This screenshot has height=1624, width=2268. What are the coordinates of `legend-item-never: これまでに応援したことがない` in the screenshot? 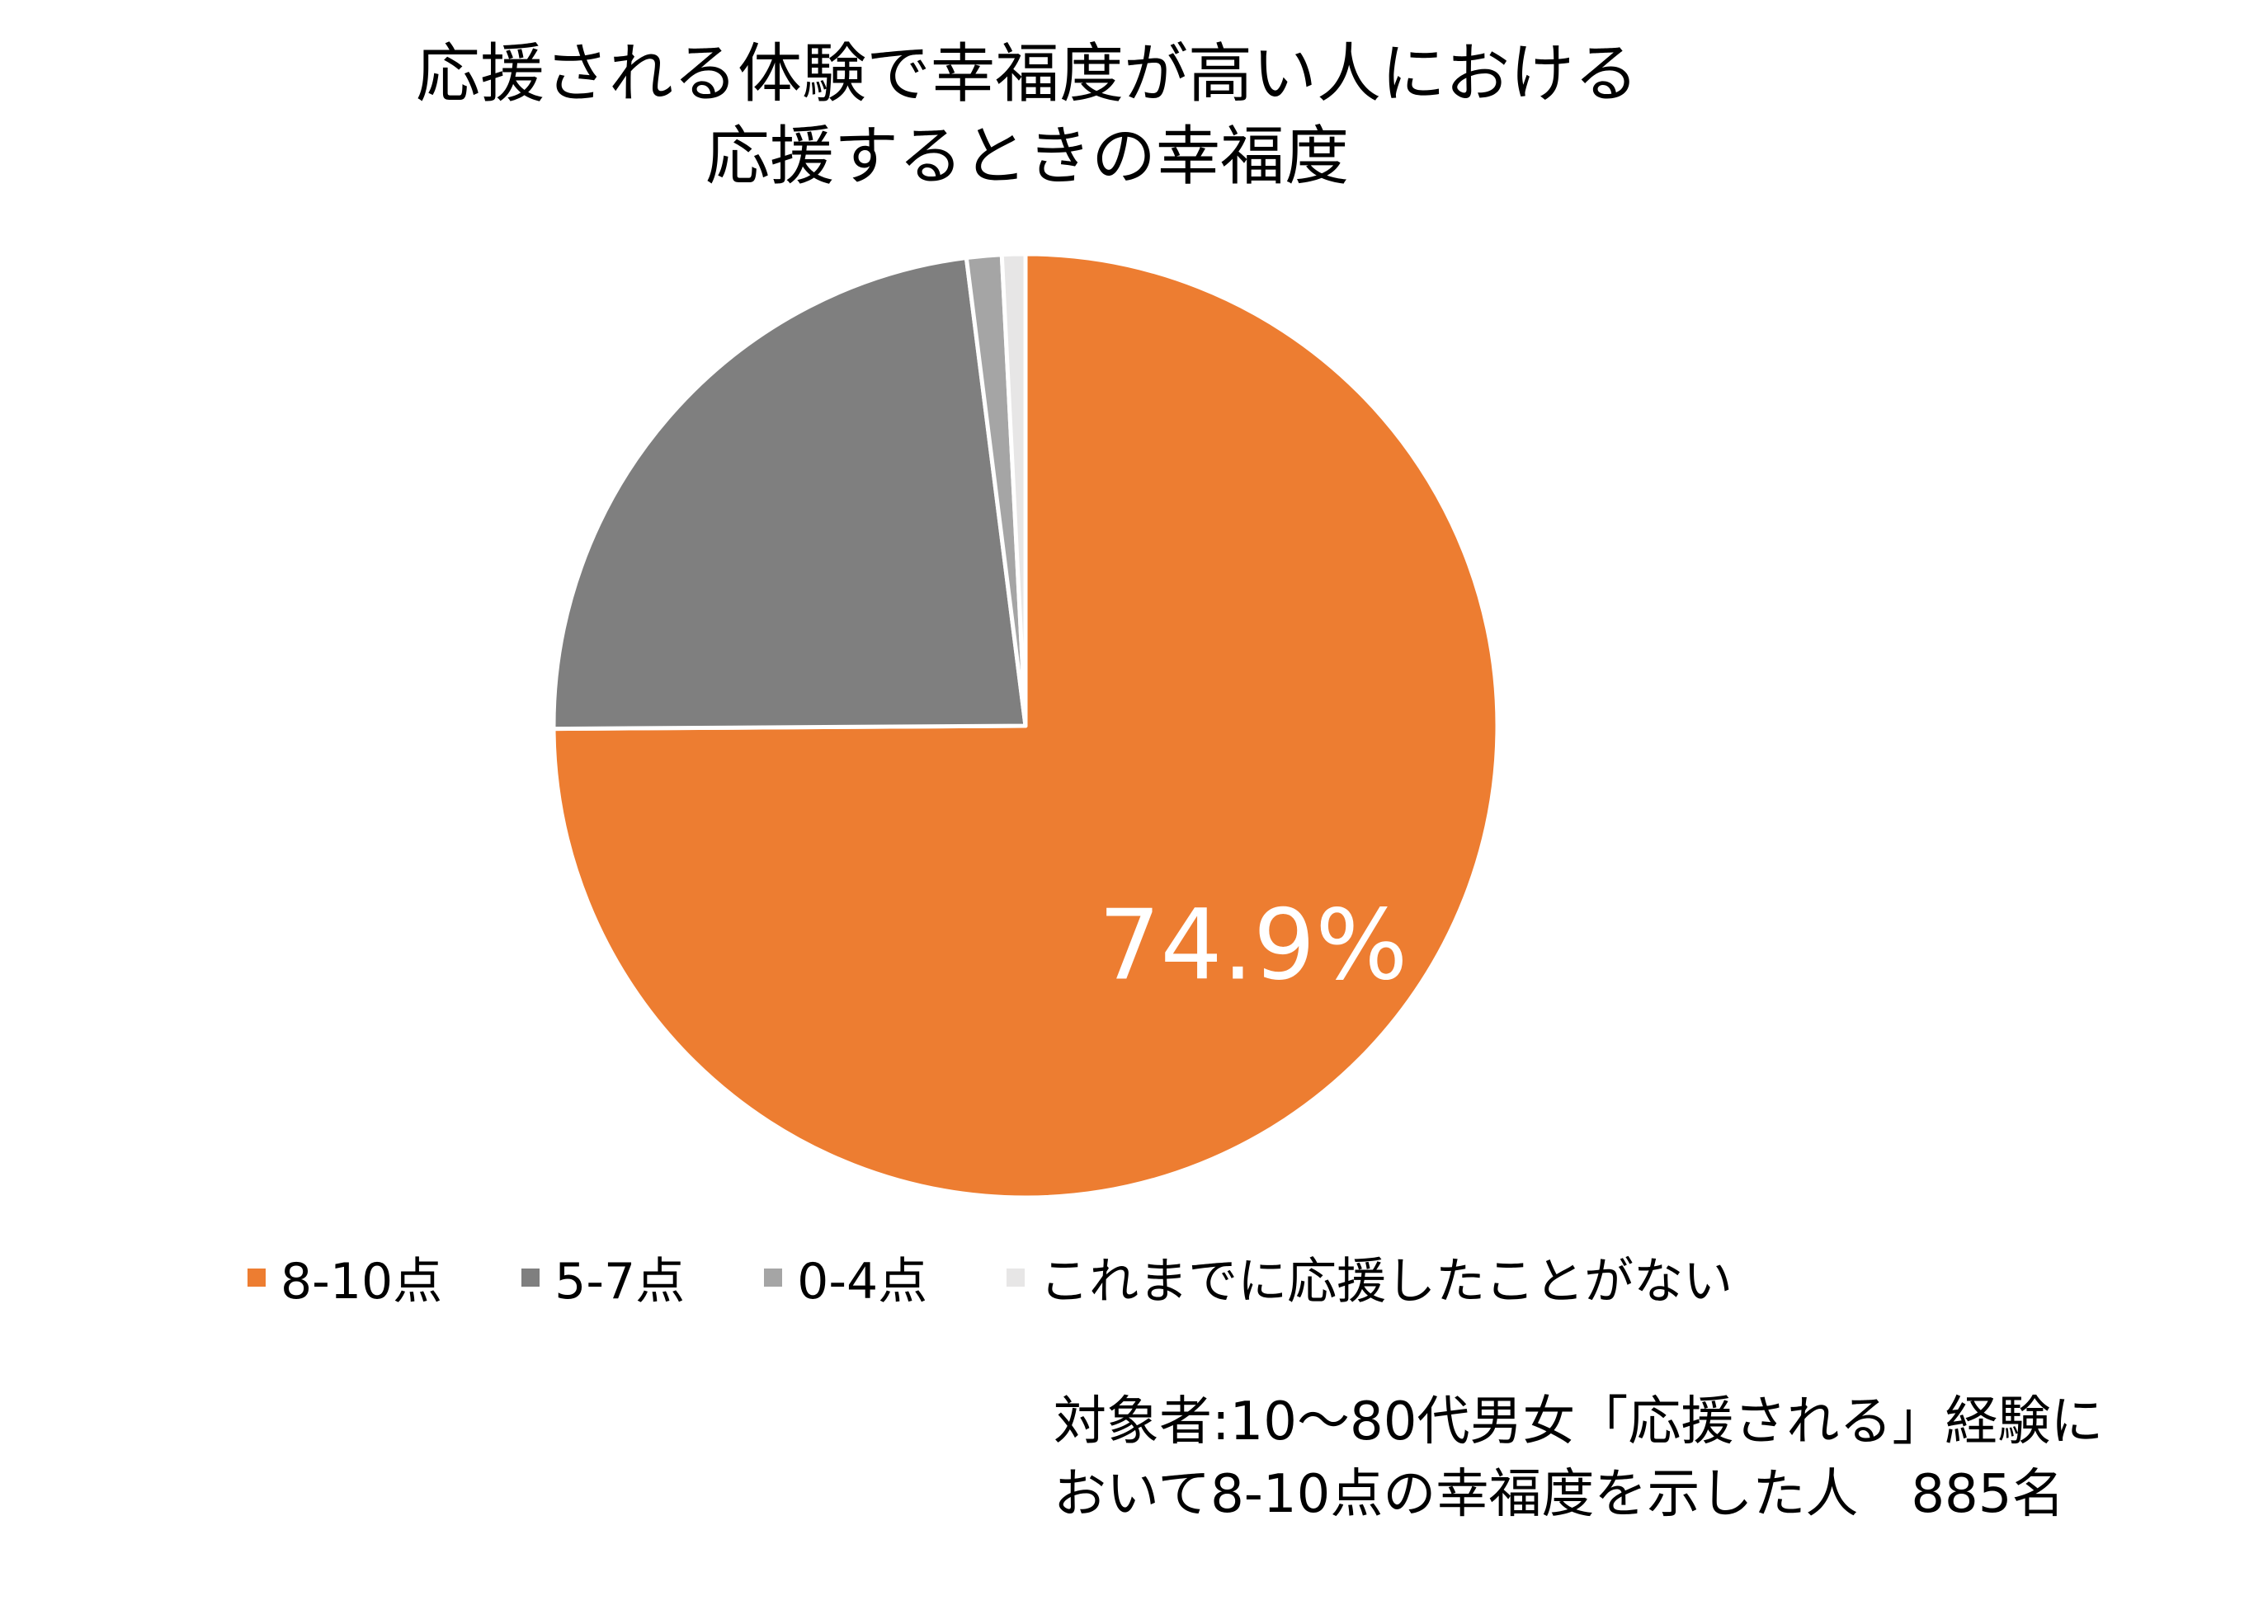 It's located at (1370, 1277).